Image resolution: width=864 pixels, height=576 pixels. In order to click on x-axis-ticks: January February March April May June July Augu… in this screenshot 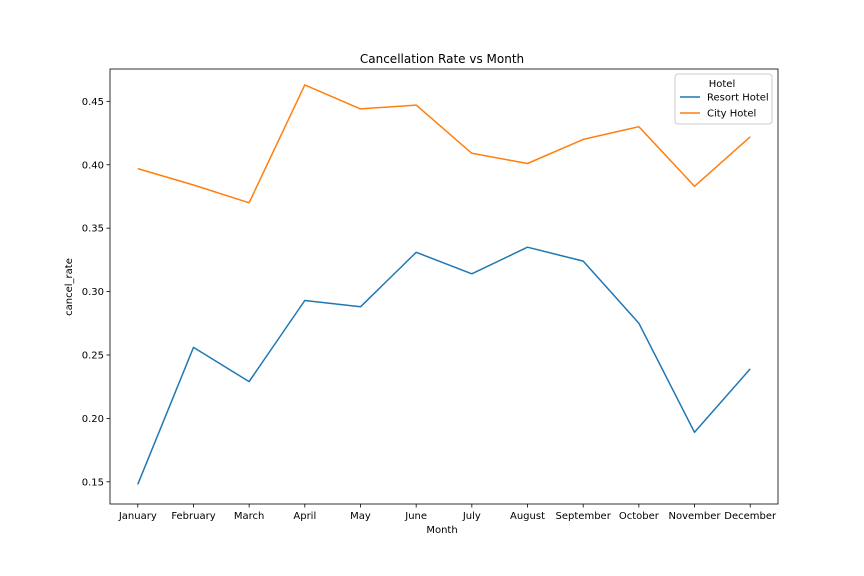, I will do `click(447, 513)`.